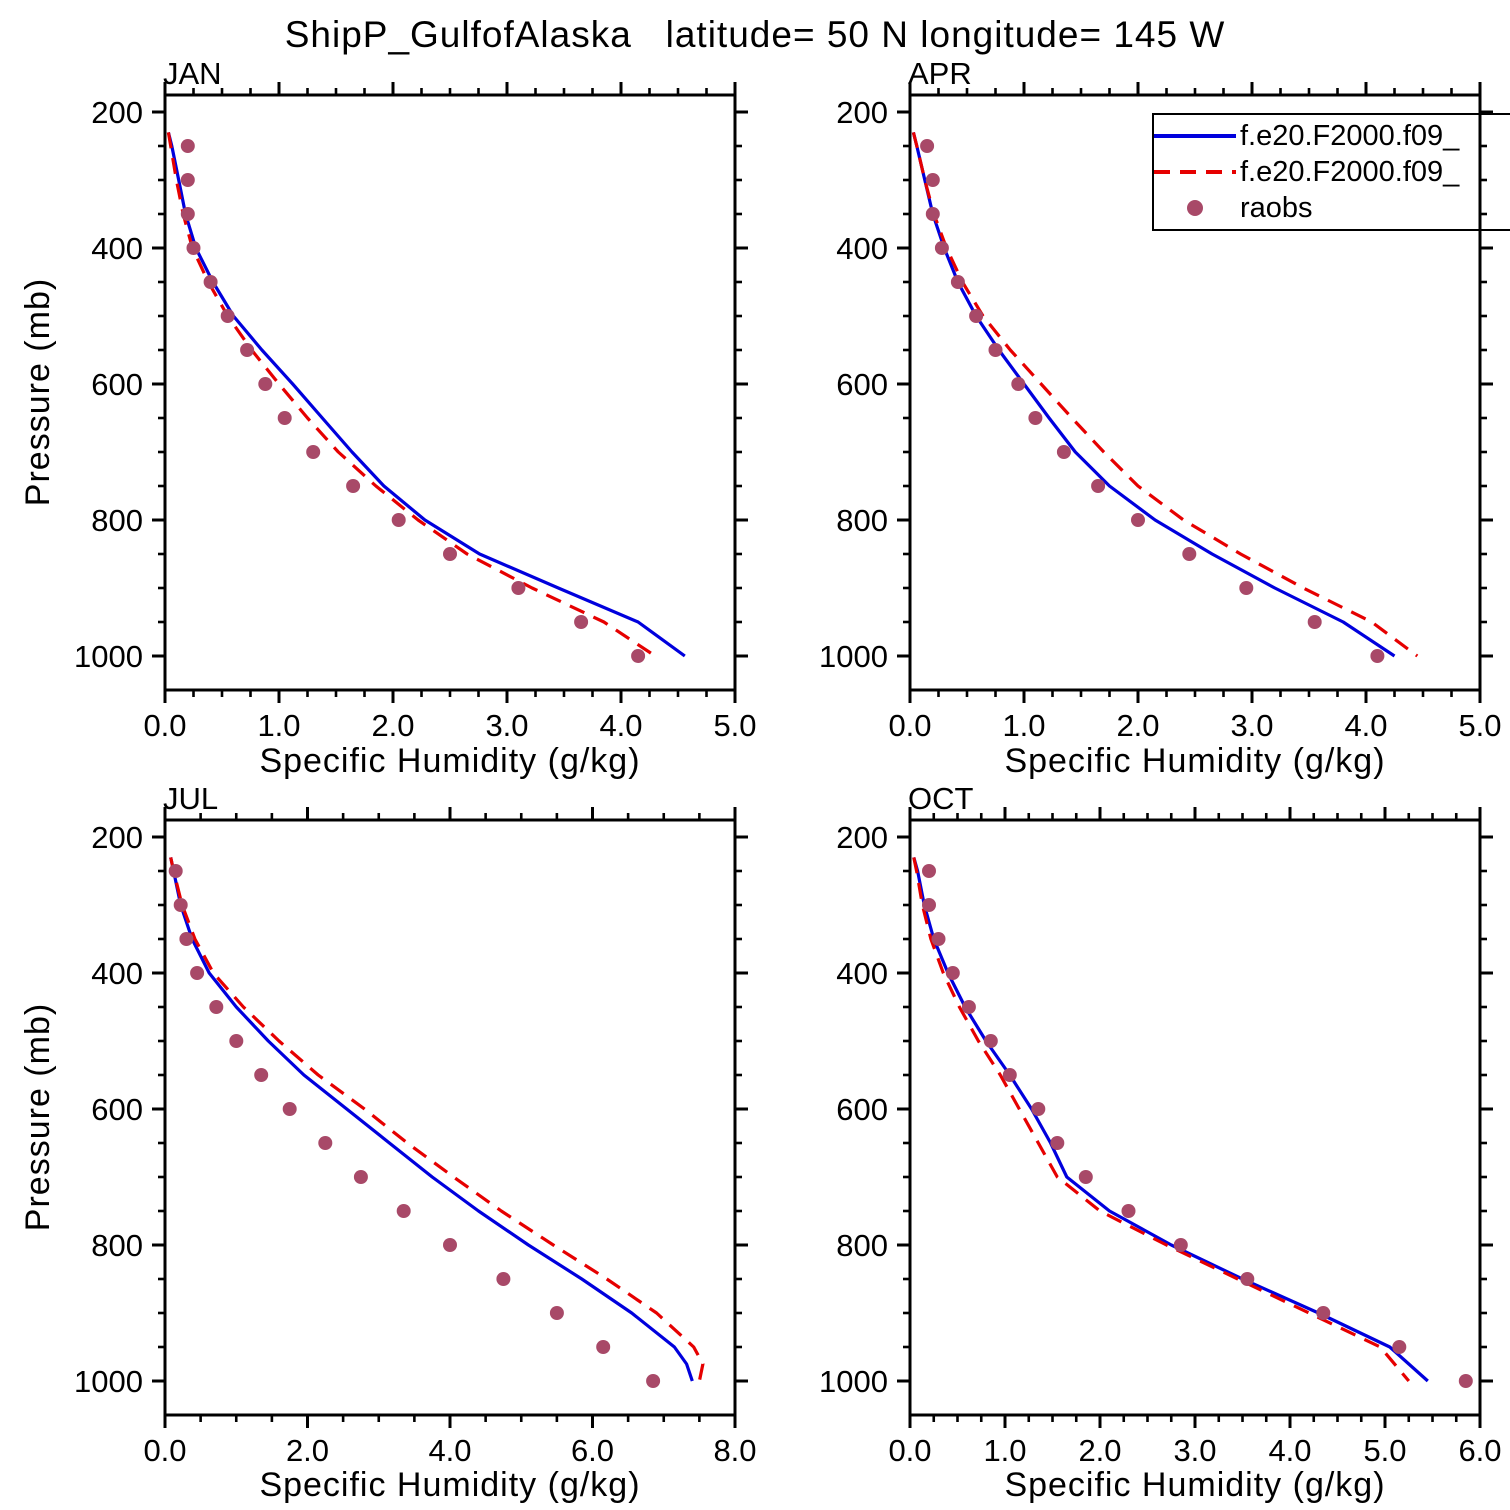  I want to click on panel-label-apr: APR, so click(940, 73).